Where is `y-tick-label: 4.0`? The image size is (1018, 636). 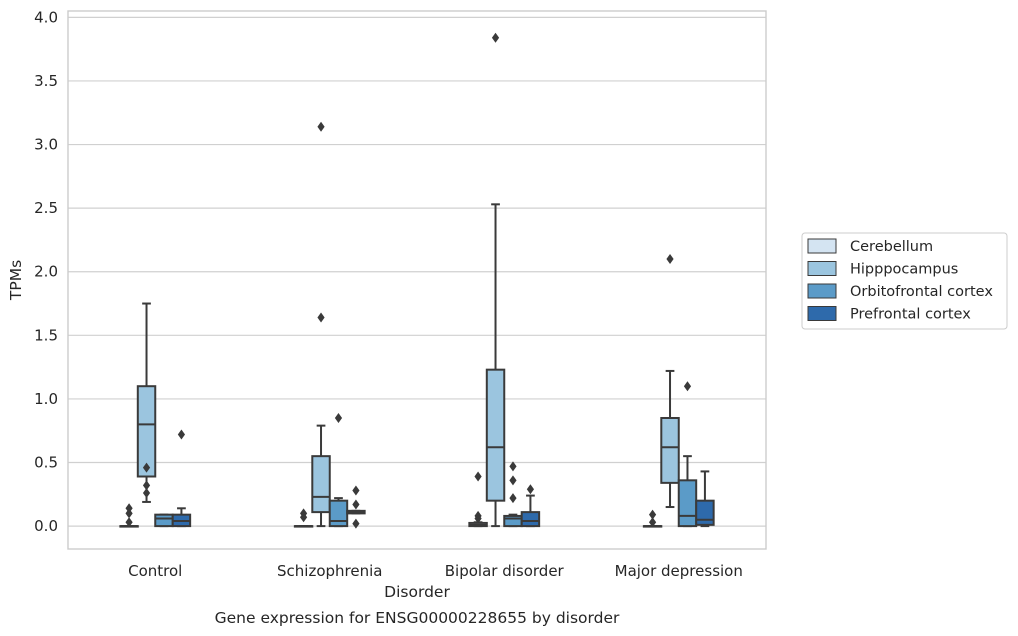 y-tick-label: 4.0 is located at coordinates (46, 17).